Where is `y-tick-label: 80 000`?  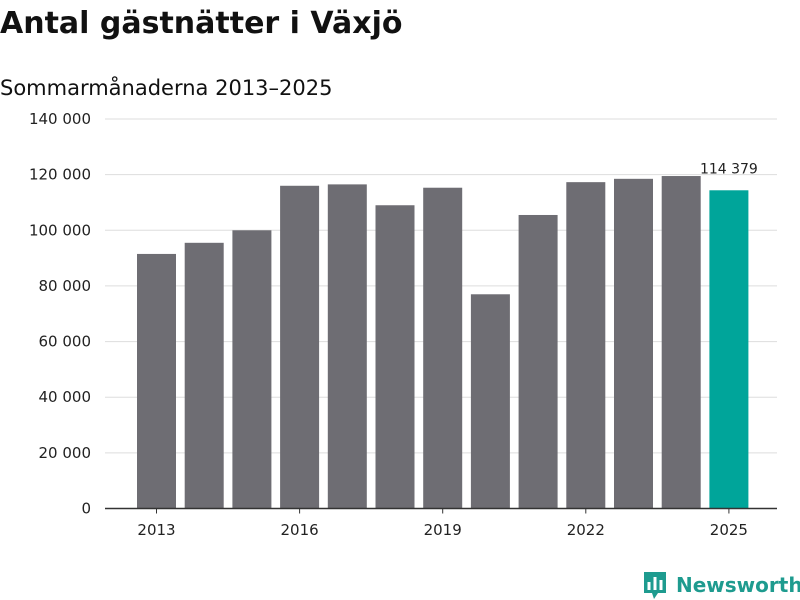
y-tick-label: 80 000 is located at coordinates (65, 286).